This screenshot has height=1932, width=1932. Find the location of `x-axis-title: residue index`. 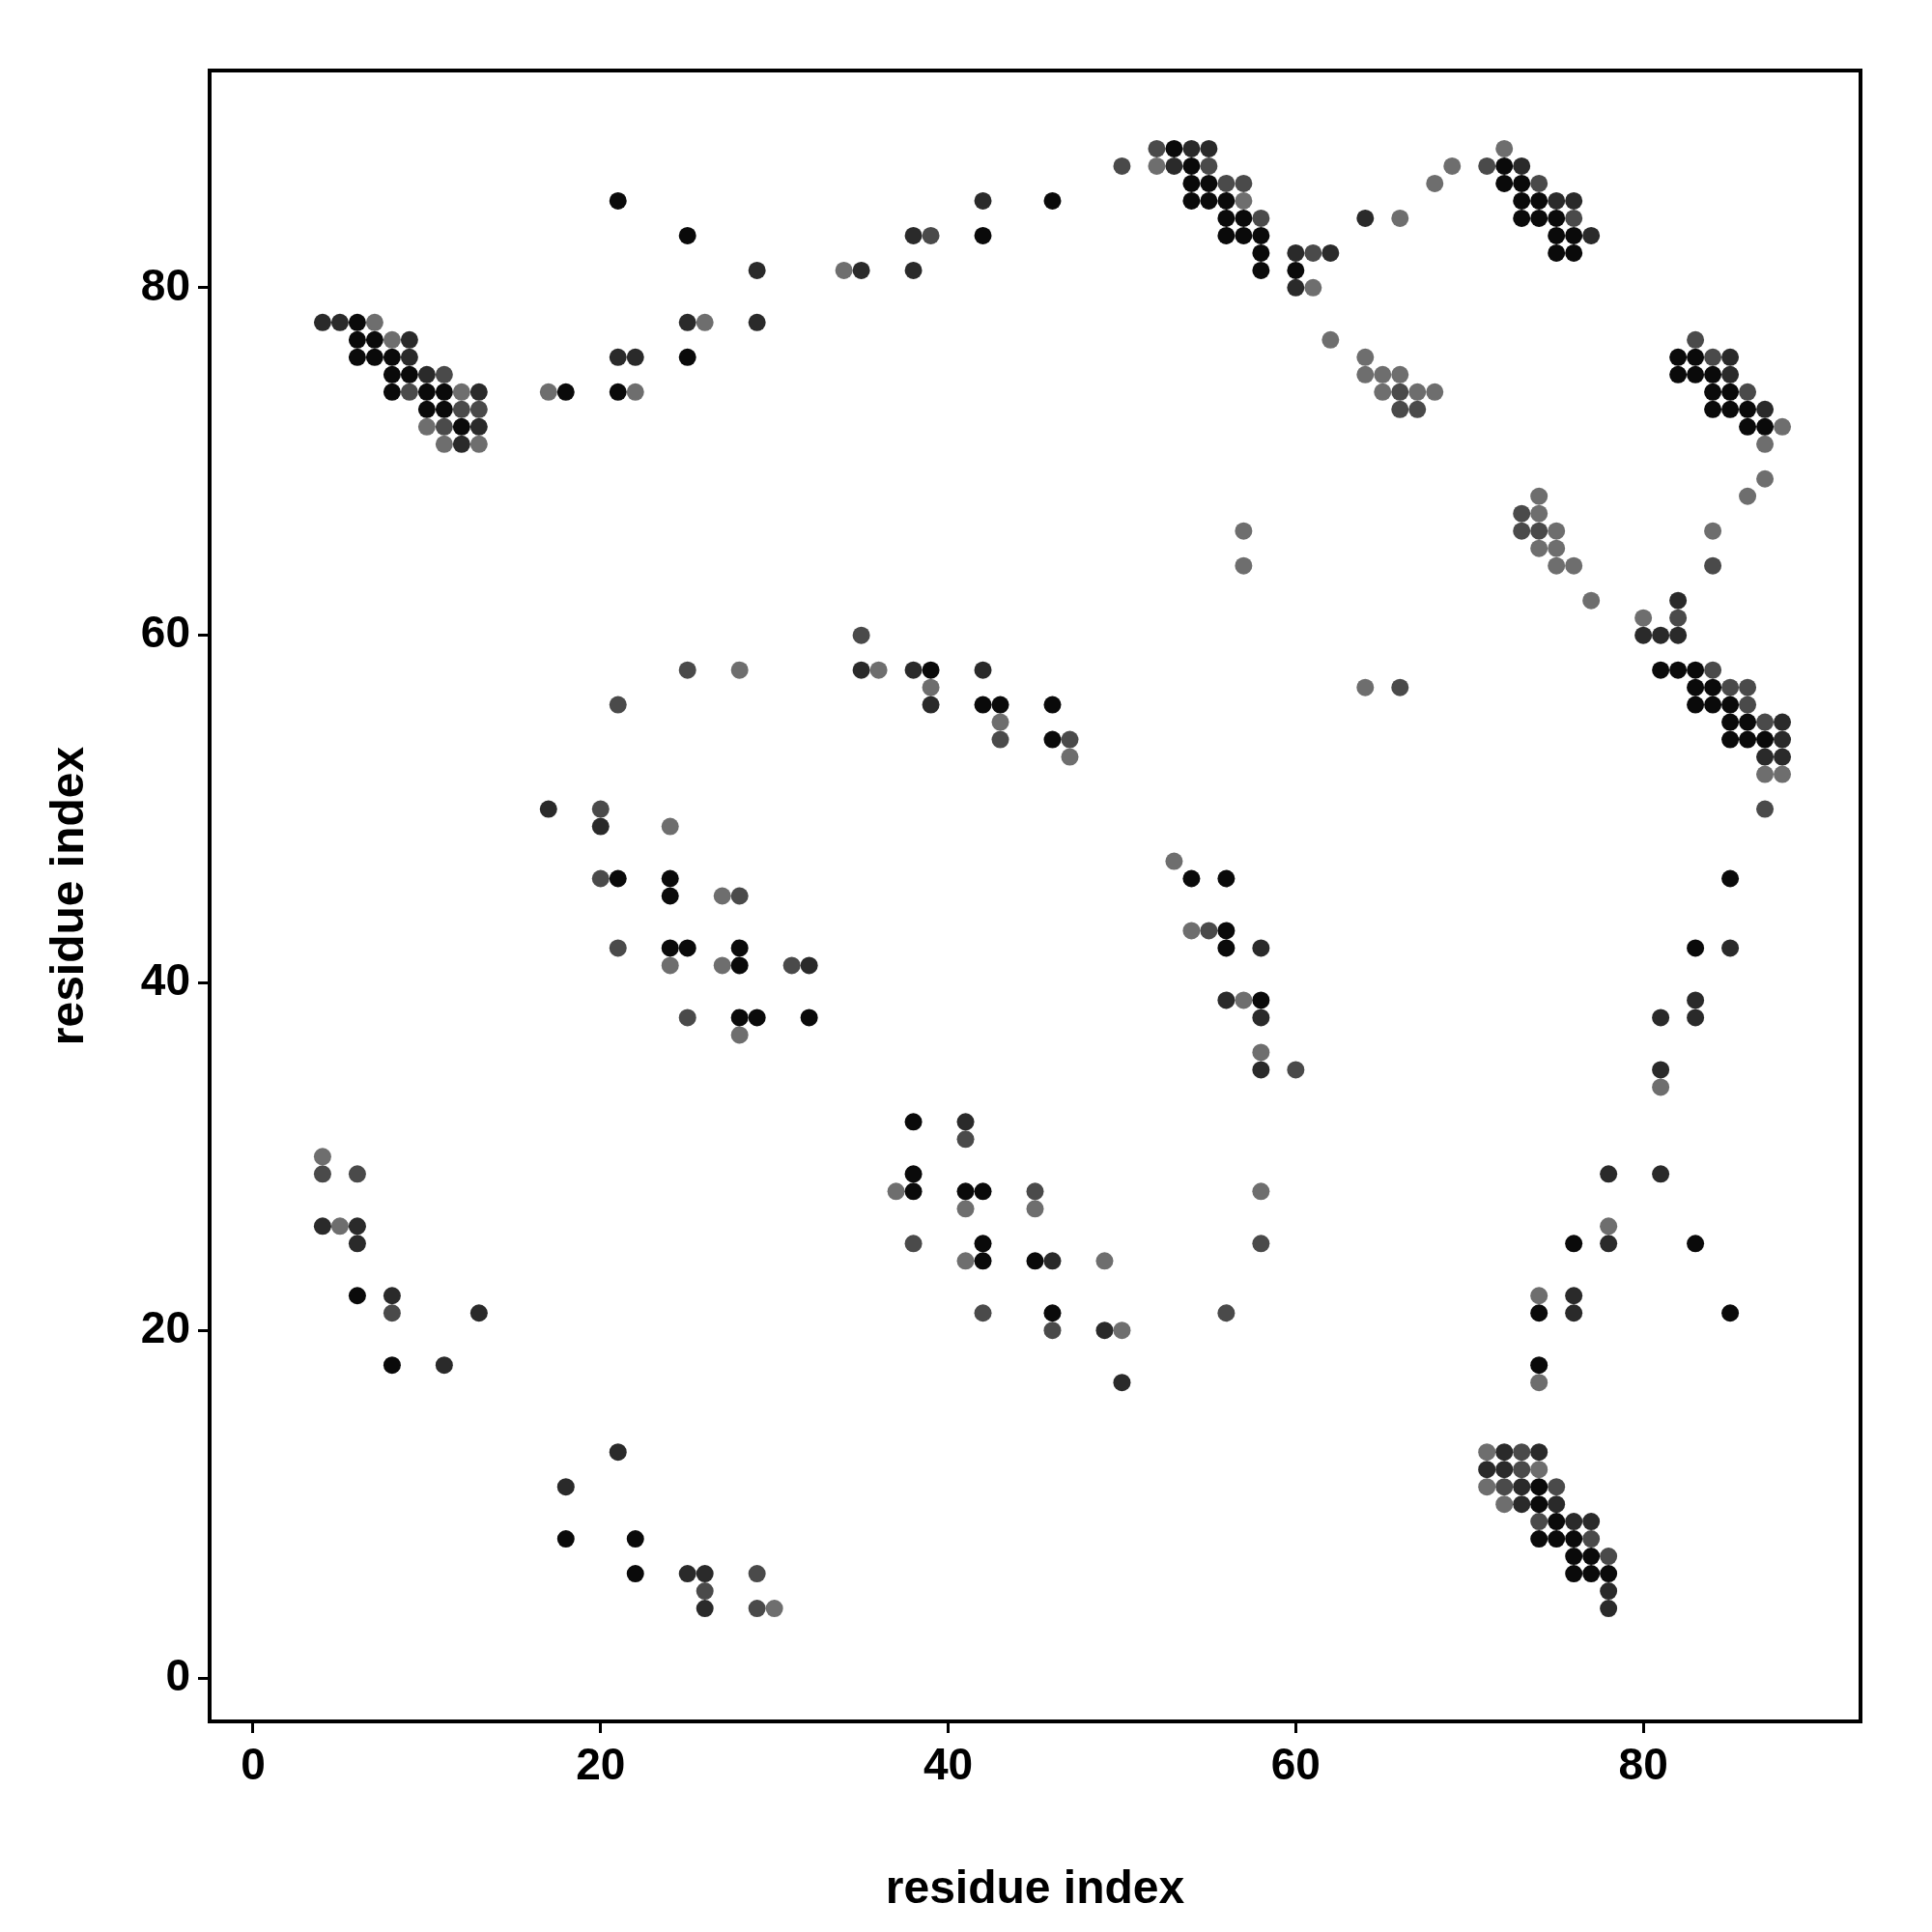

x-axis-title: residue index is located at coordinates (1035, 1887).